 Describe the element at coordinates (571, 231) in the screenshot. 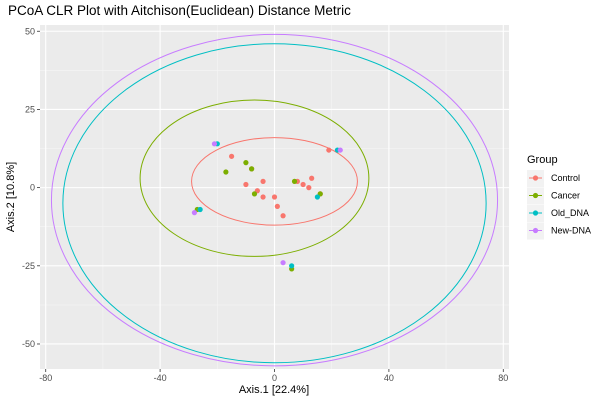

I see `legend-label: New-DNA` at that location.